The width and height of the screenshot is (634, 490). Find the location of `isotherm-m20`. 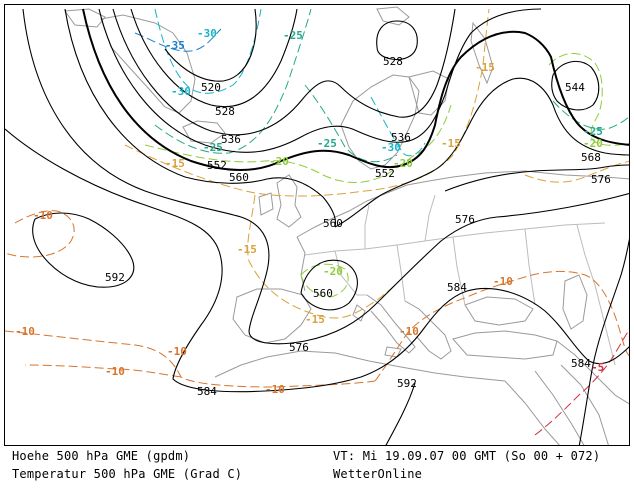

isotherm-m20 is located at coordinates (298, 143).